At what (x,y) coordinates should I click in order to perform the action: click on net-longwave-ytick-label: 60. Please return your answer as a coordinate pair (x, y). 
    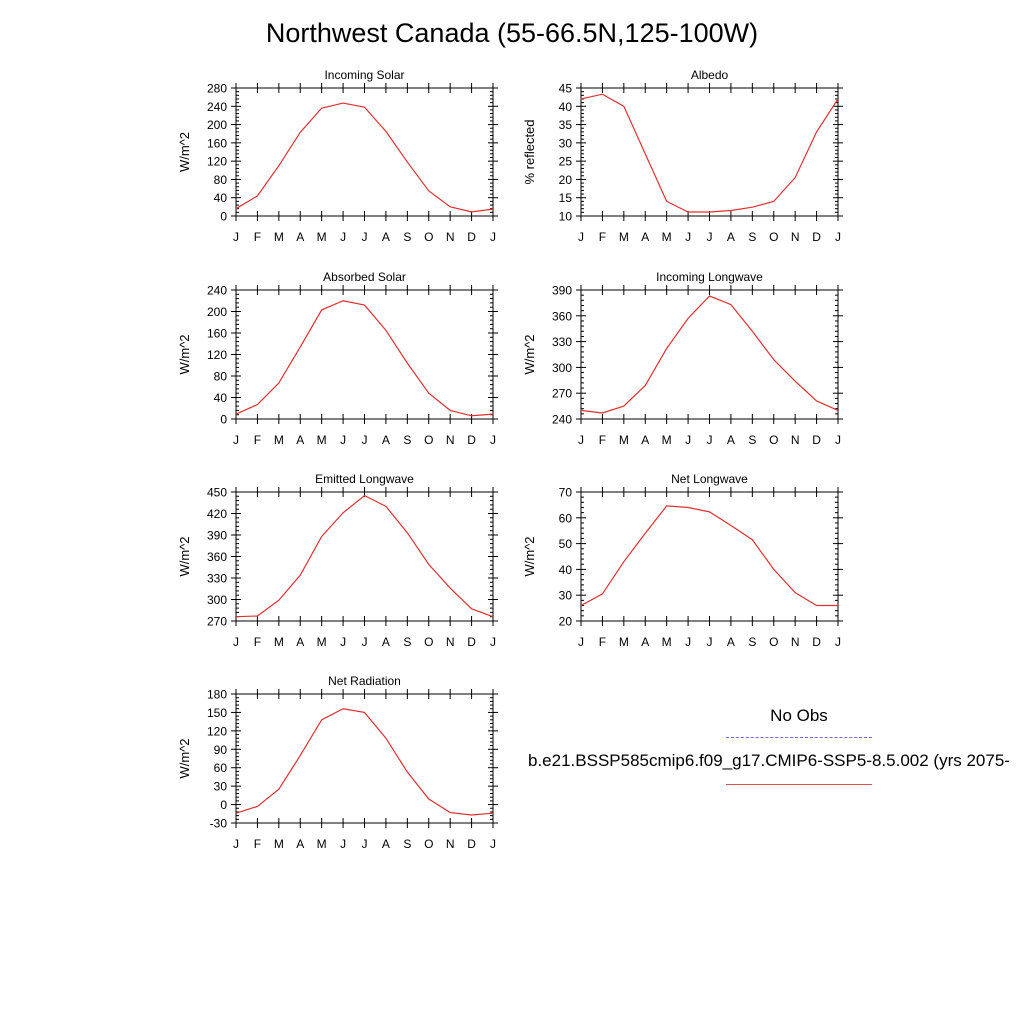
    Looking at the image, I should click on (566, 518).